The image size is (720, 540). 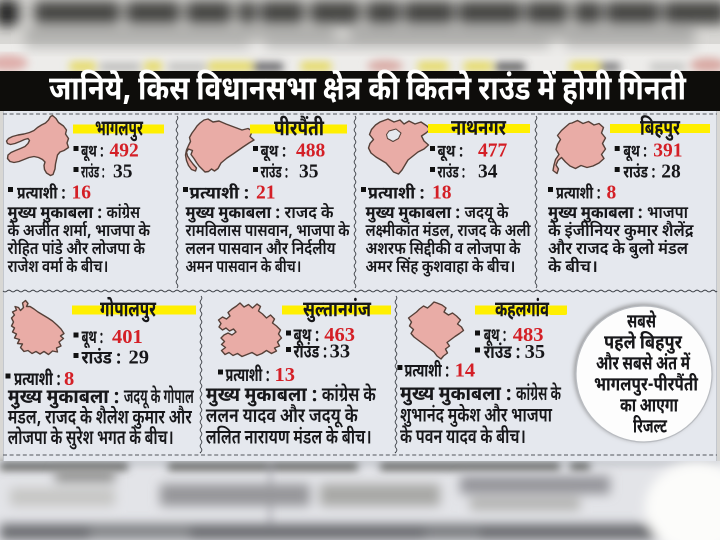 What do you see at coordinates (339, 335) in the screenshot?
I see `svg-text: 463` at bounding box center [339, 335].